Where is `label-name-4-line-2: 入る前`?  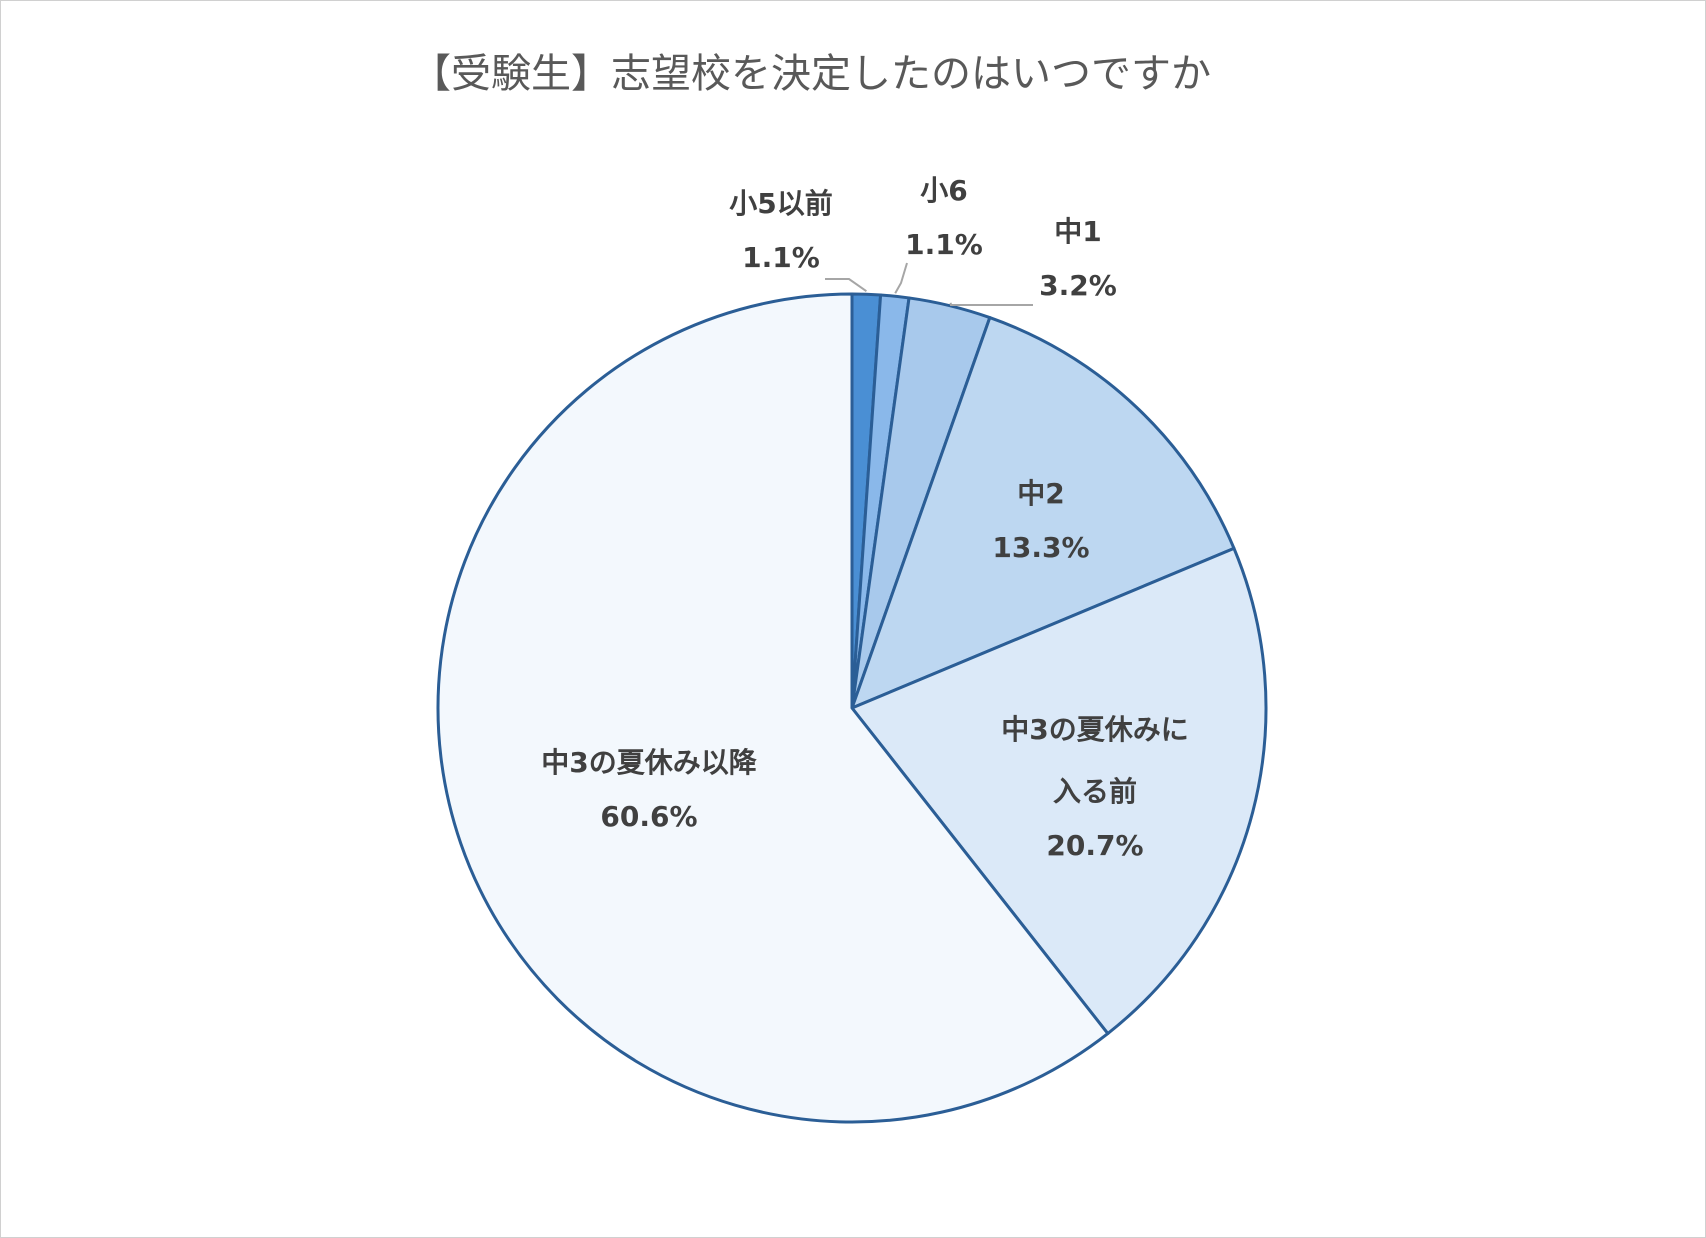 label-name-4-line-2: 入る前 is located at coordinates (1095, 791).